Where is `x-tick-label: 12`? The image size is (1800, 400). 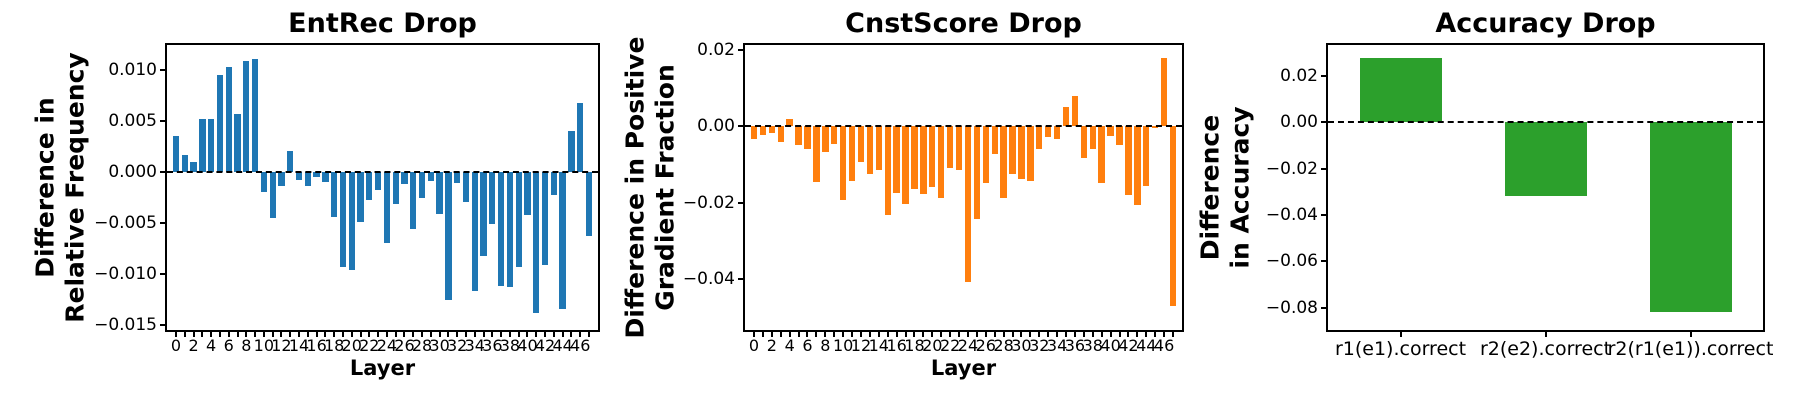
x-tick-label: 12 is located at coordinates (861, 345).